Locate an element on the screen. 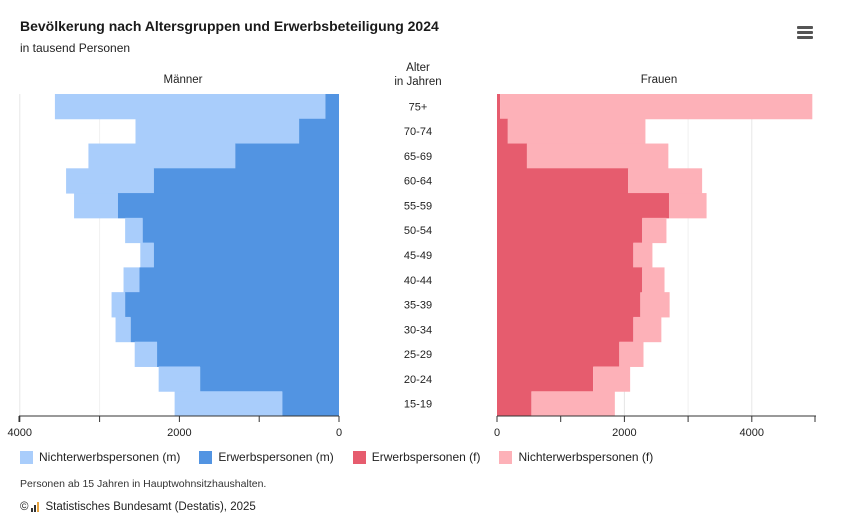  legend-item-erwerbspersonen-m: Erwerbspersonen (m) is located at coordinates (266, 457).